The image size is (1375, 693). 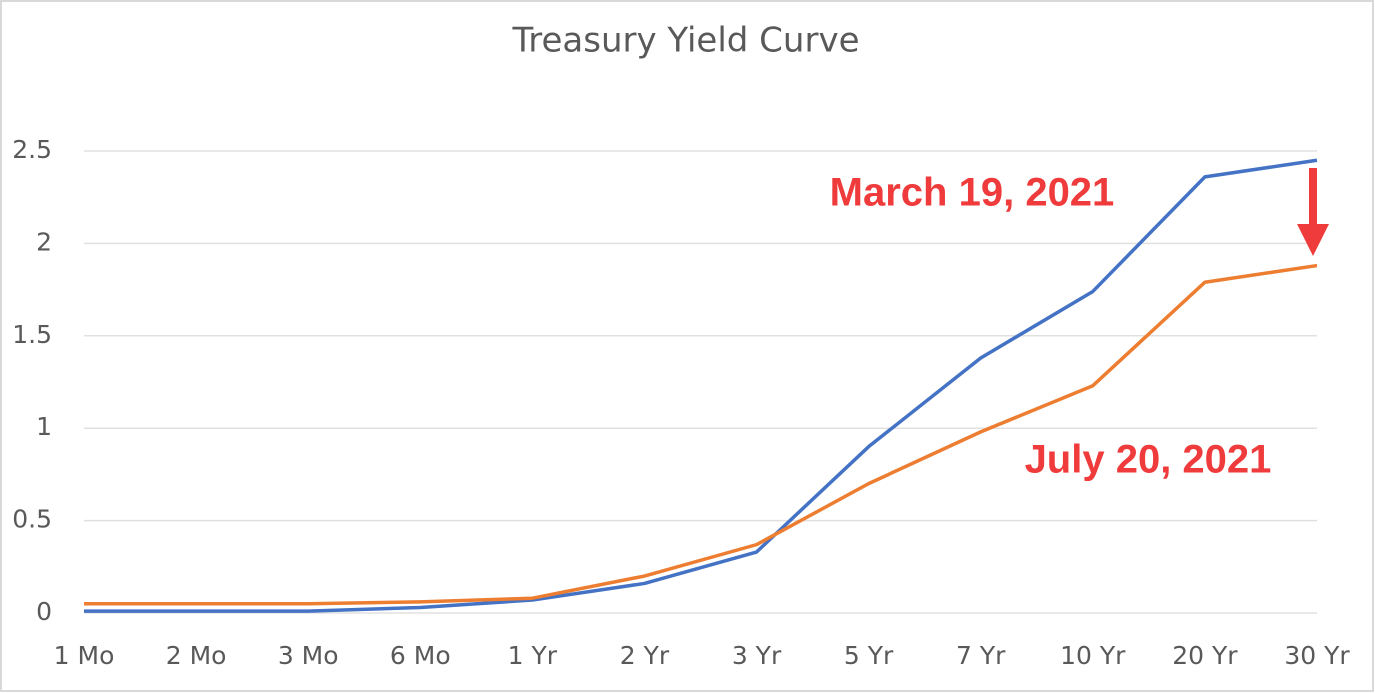 What do you see at coordinates (981, 655) in the screenshot?
I see `x-tick-label: 7 Yr` at bounding box center [981, 655].